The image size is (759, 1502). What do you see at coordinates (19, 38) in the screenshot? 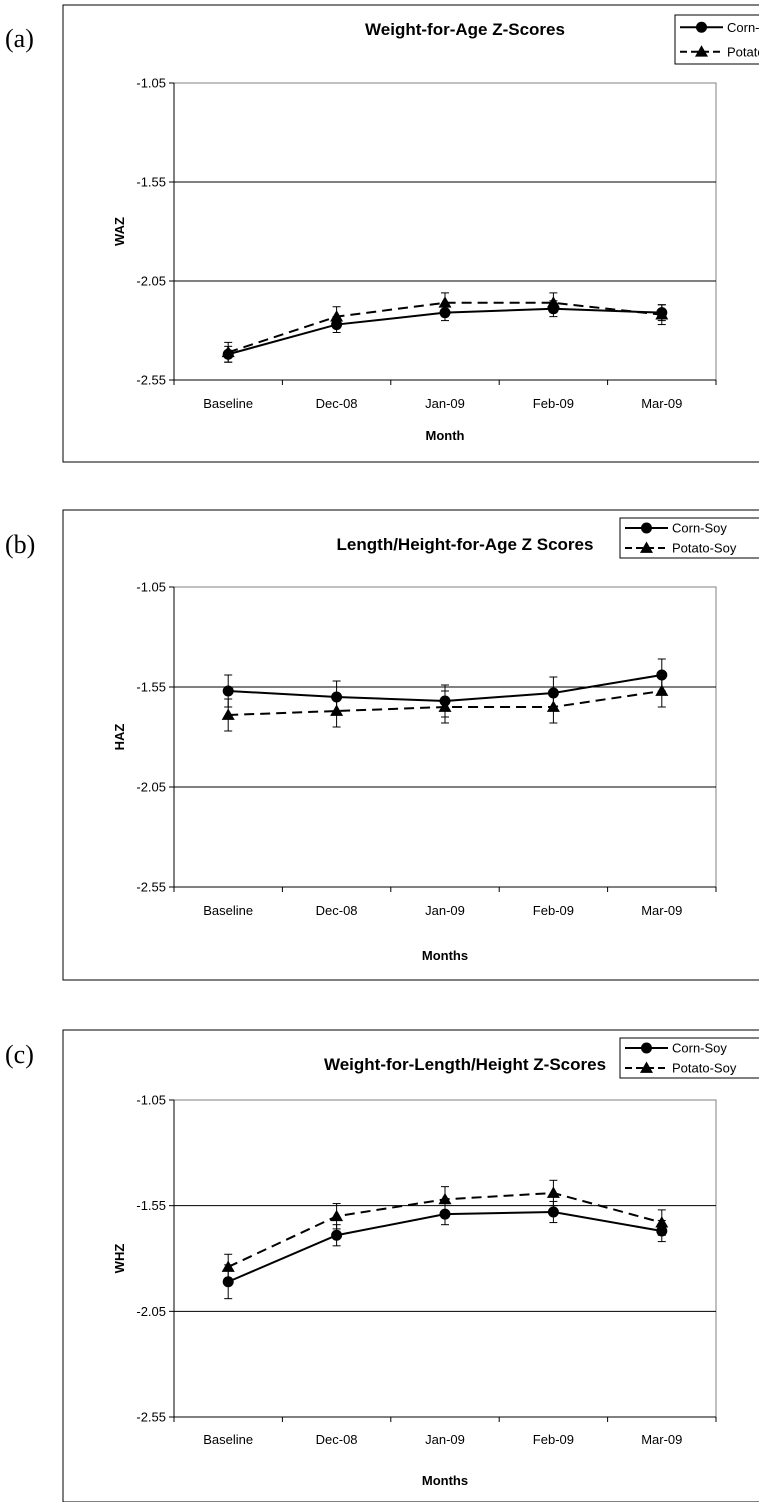
I see `panel-a-letter: (a)` at bounding box center [19, 38].